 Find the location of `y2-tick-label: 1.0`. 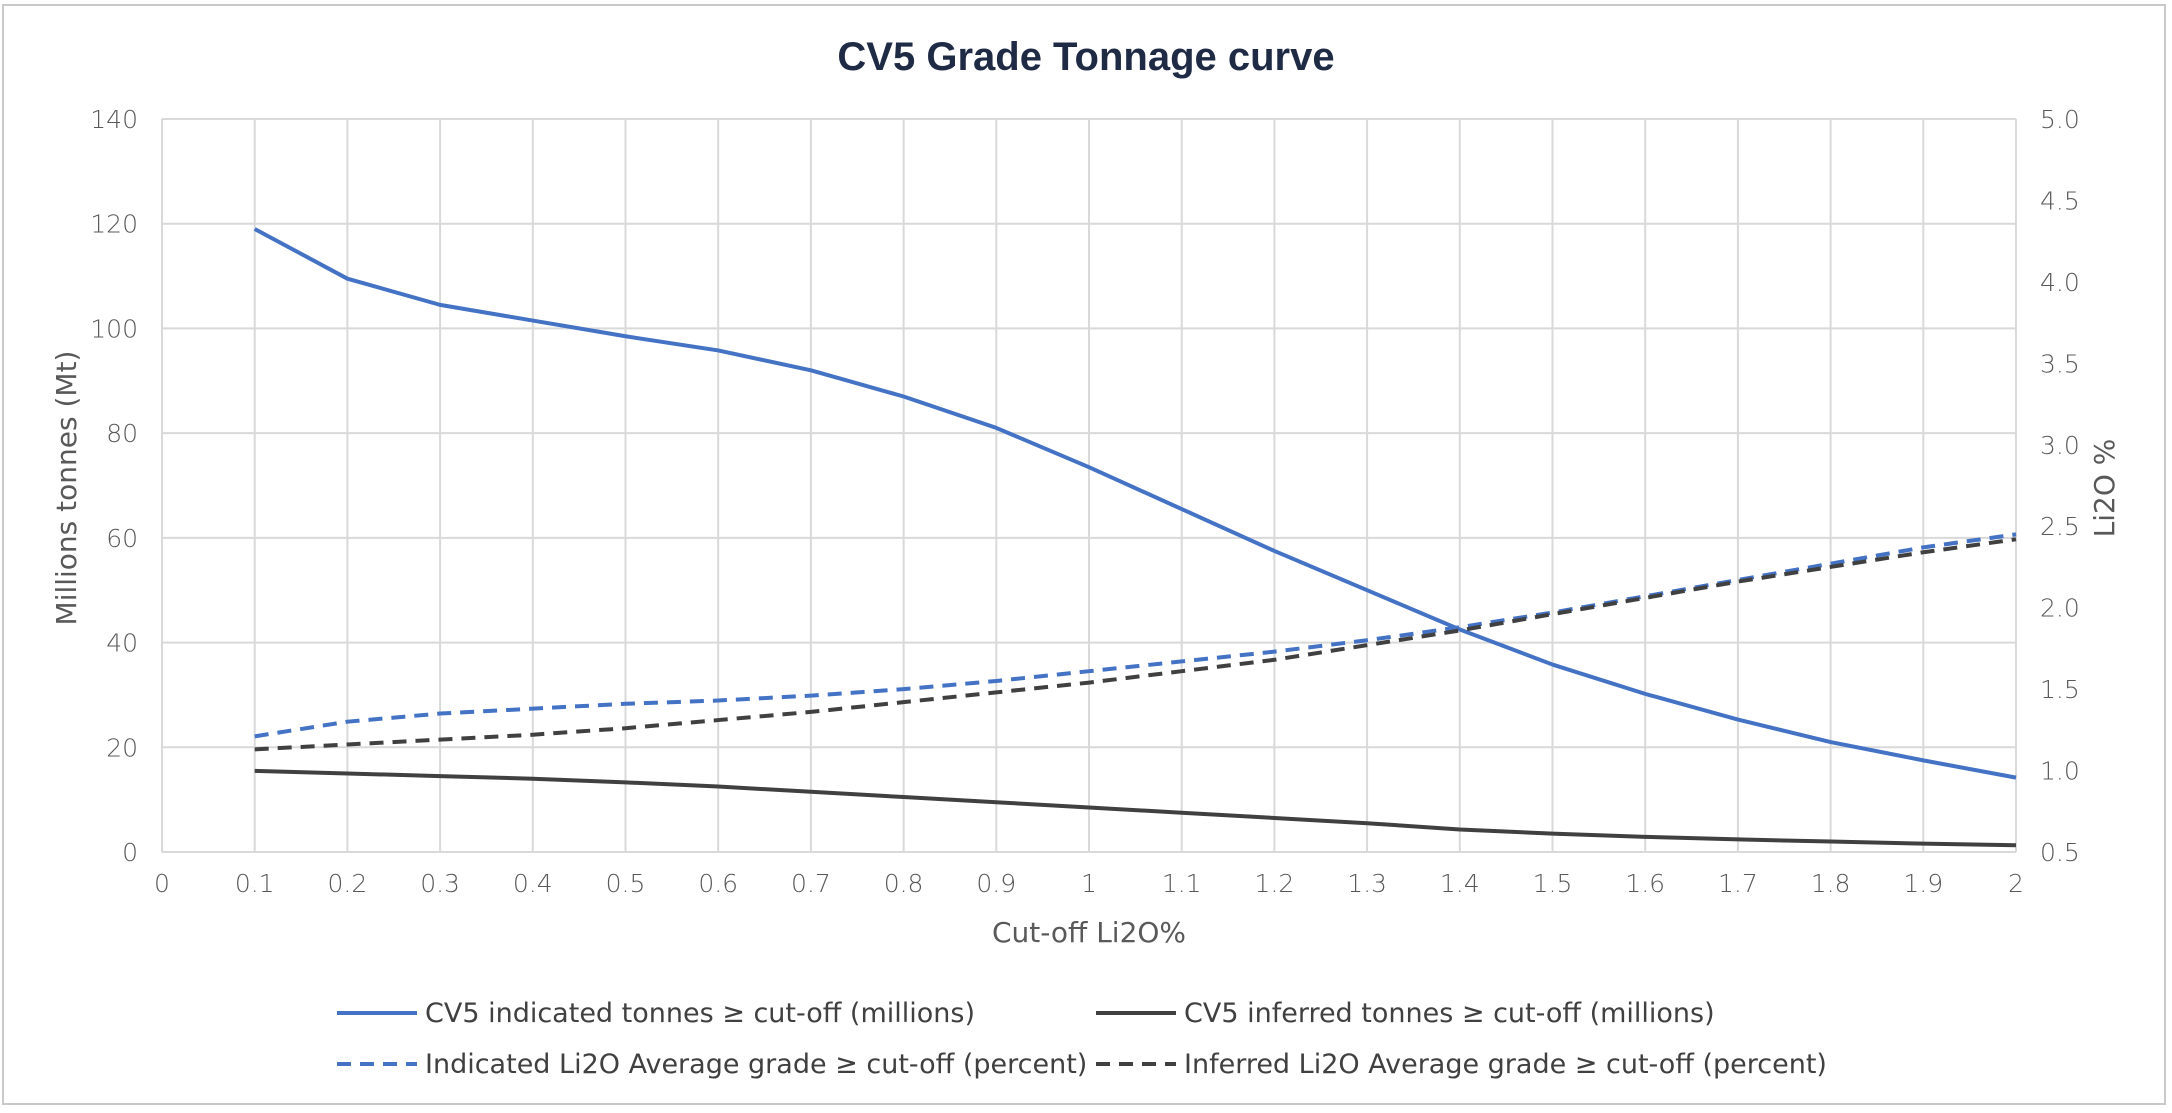

y2-tick-label: 1.0 is located at coordinates (2060, 771).